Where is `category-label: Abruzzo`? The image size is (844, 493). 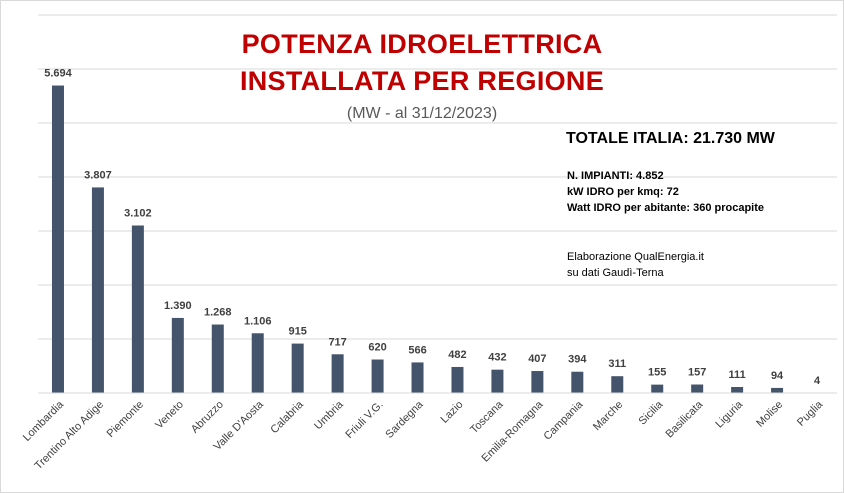 category-label: Abruzzo is located at coordinates (207, 417).